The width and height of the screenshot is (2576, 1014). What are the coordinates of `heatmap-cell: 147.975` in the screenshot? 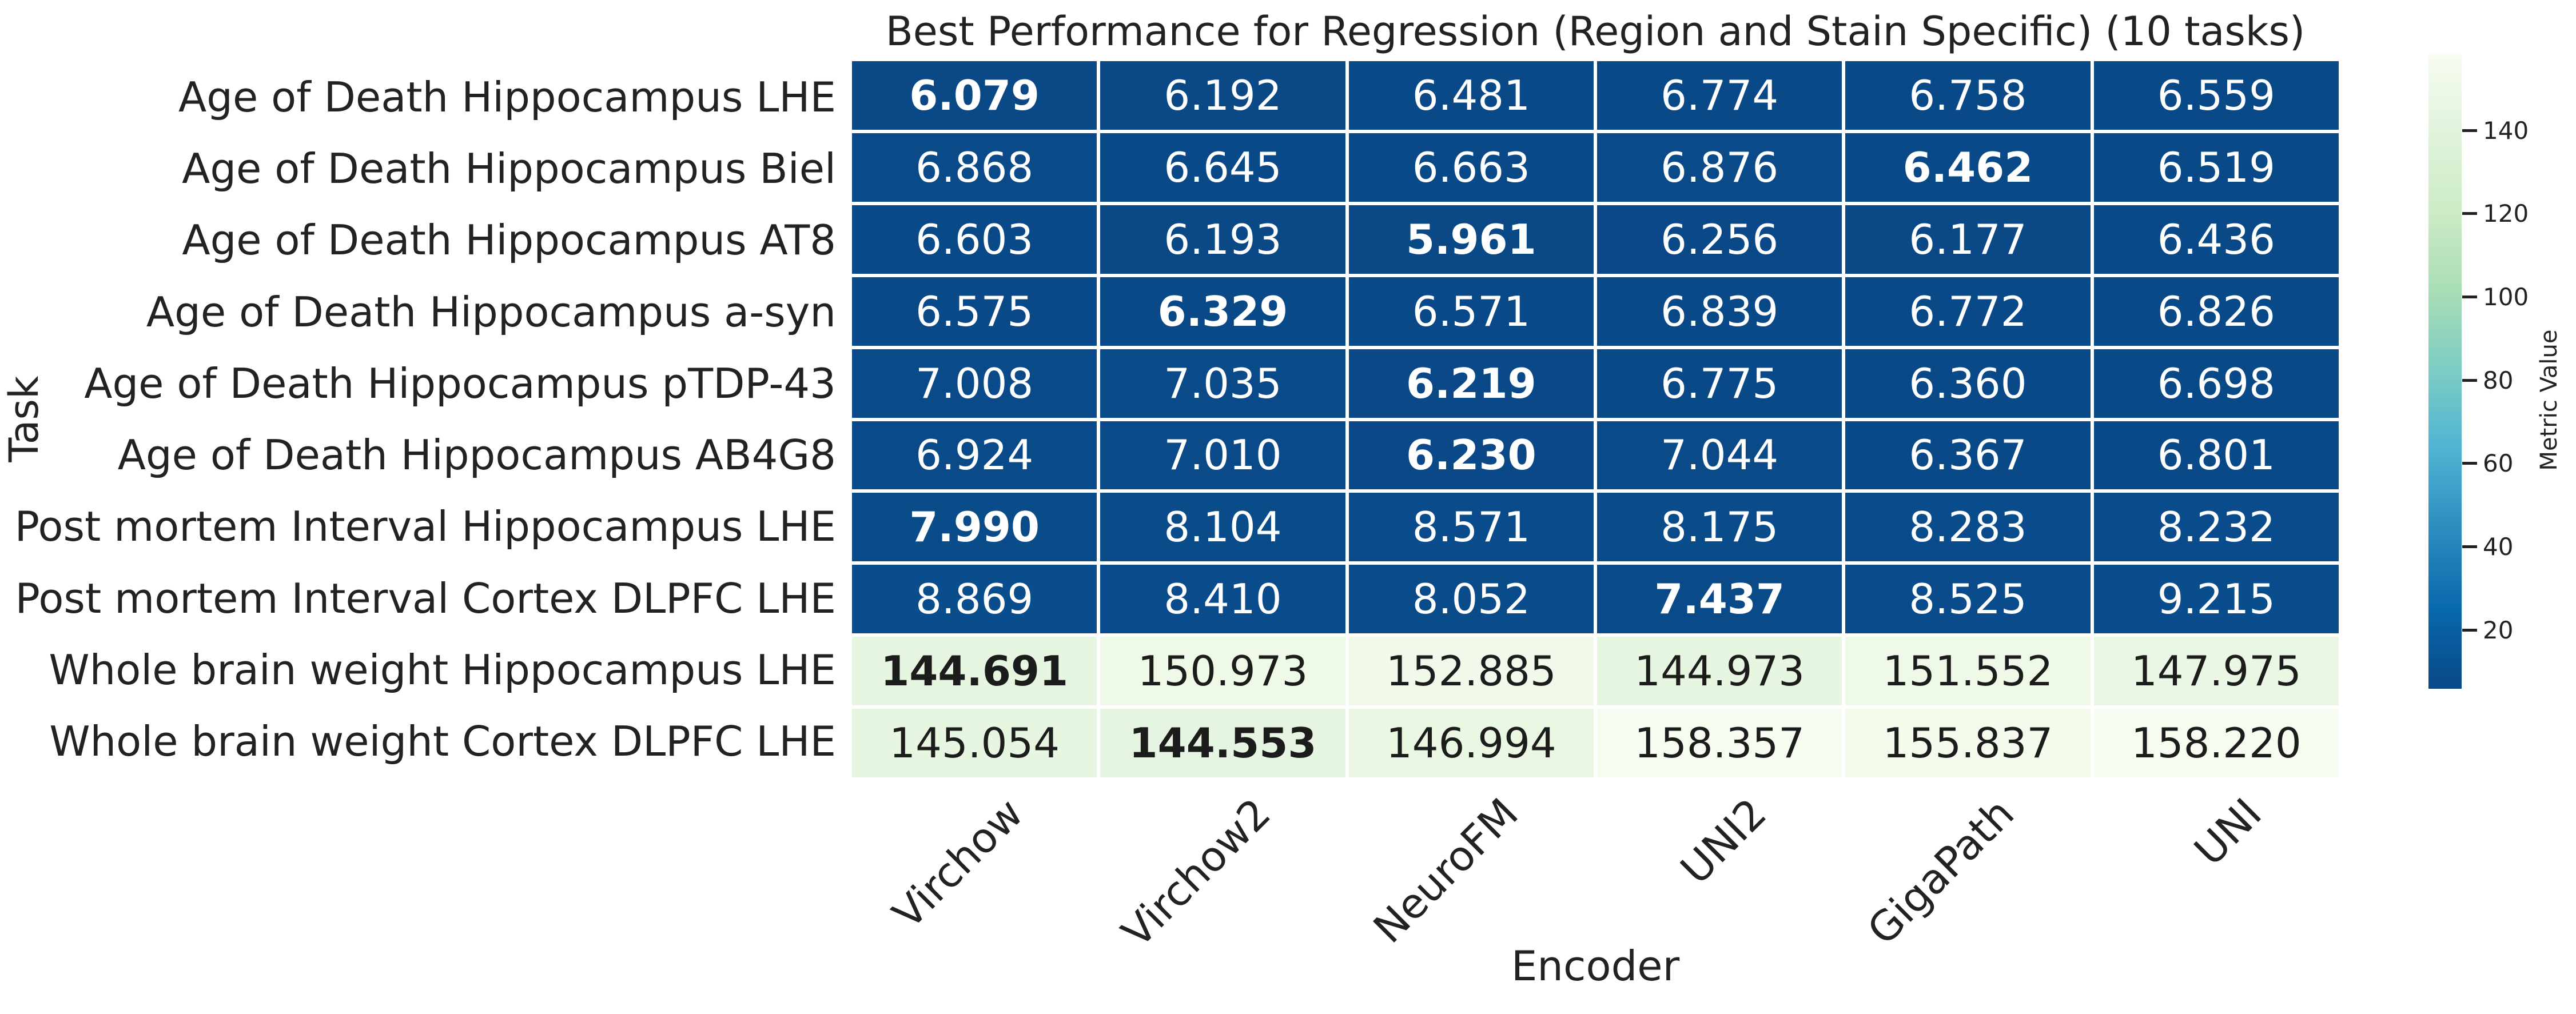 It's located at (2216, 671).